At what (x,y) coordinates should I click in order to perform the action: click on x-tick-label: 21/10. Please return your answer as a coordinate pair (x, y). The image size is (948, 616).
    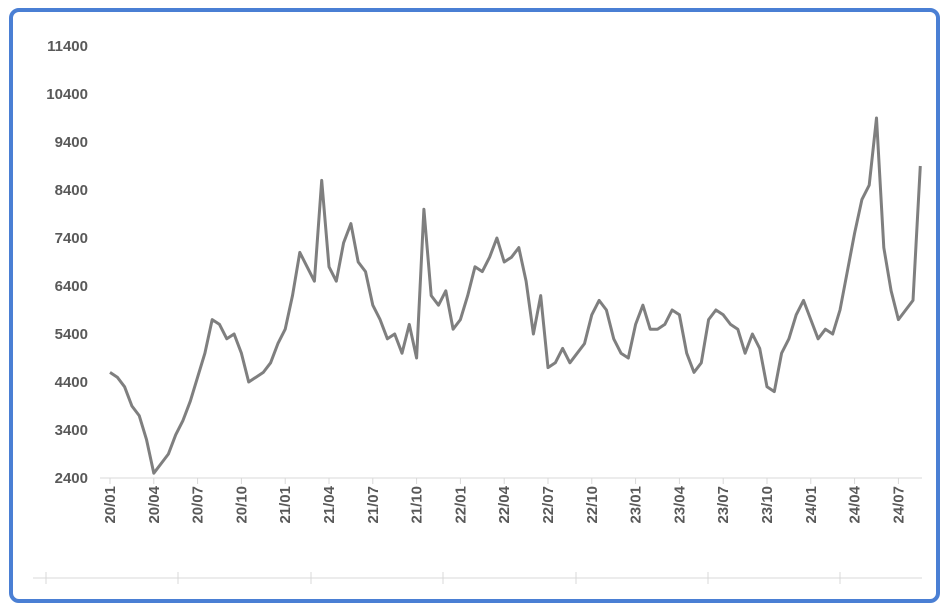
    Looking at the image, I should click on (417, 505).